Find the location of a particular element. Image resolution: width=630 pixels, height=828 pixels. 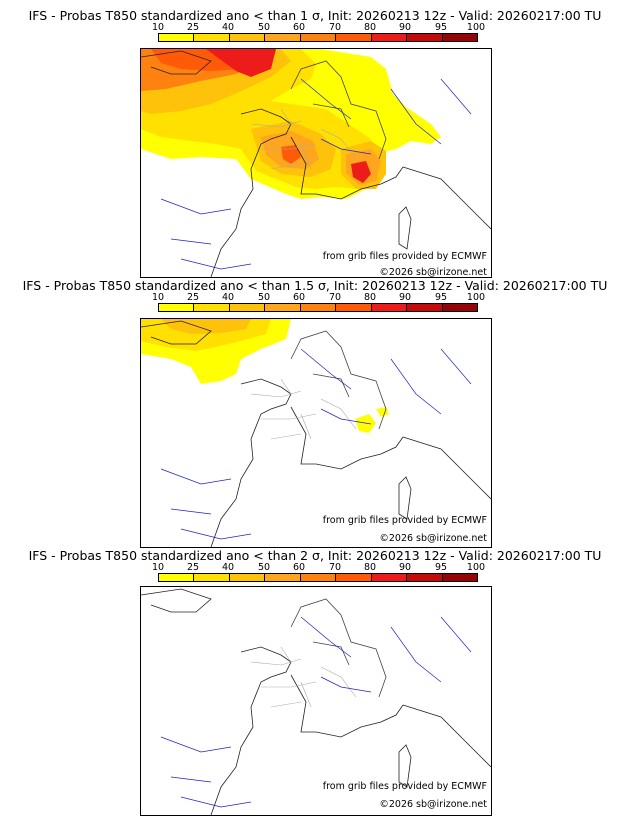

prob-area-10b is located at coordinates (365, 423).